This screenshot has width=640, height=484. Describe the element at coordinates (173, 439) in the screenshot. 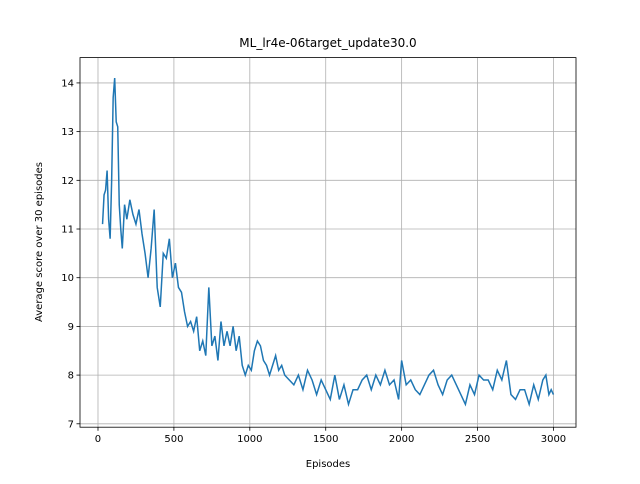

I see `x-tick-label: 500` at that location.